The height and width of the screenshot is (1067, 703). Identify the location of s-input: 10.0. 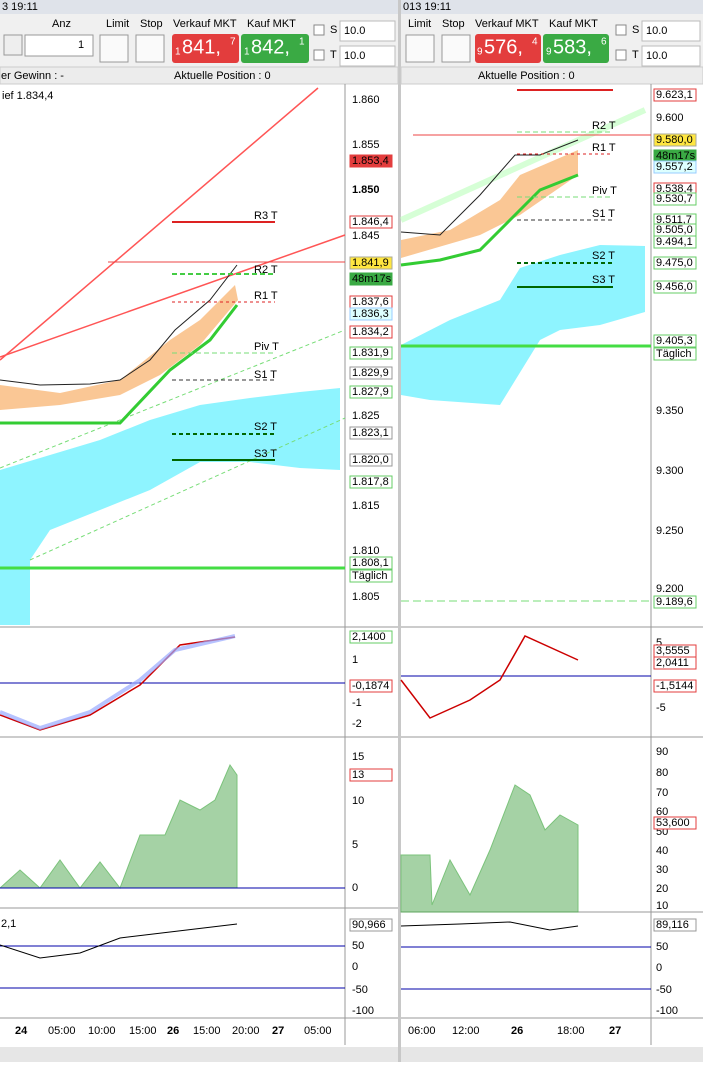
(354, 31).